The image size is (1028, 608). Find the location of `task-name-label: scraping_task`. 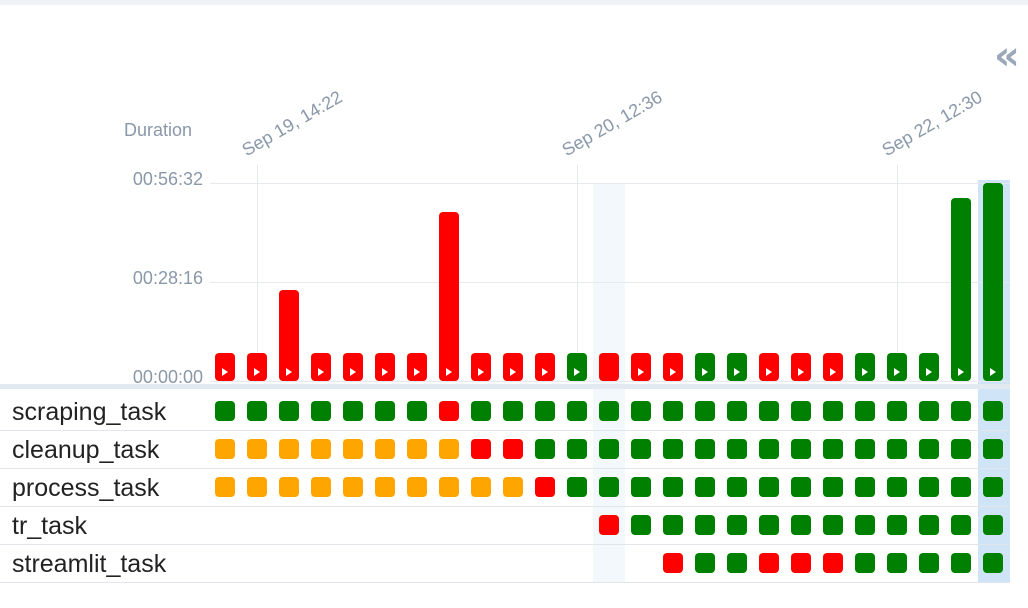

task-name-label: scraping_task is located at coordinates (89, 412).